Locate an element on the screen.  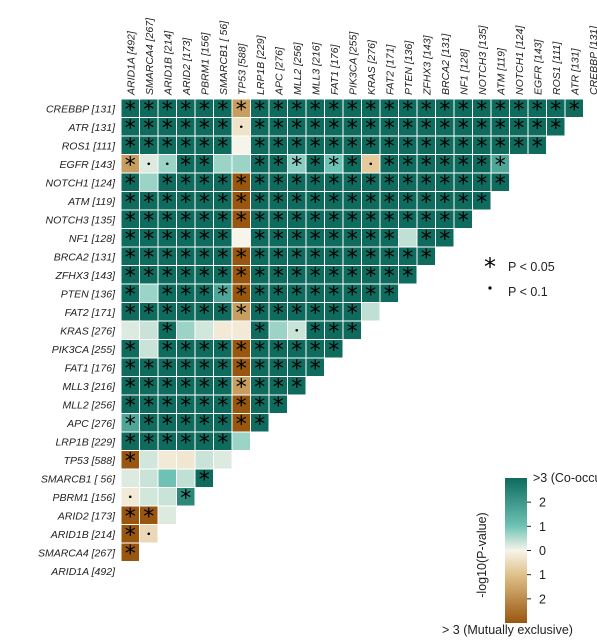
legend-star-label: P < 0.05 is located at coordinates (531, 267).